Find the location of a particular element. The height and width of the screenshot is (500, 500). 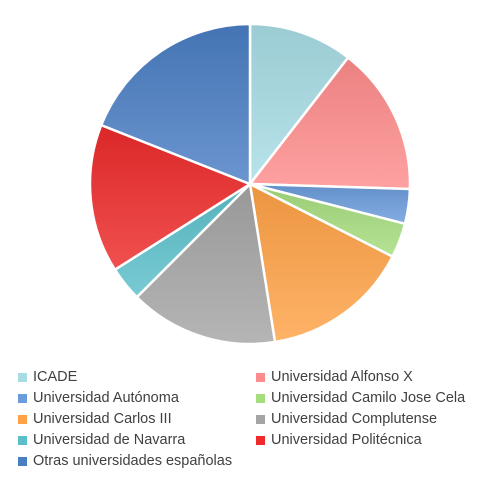

legend-label-6: Universidad Complutense is located at coordinates (354, 419).